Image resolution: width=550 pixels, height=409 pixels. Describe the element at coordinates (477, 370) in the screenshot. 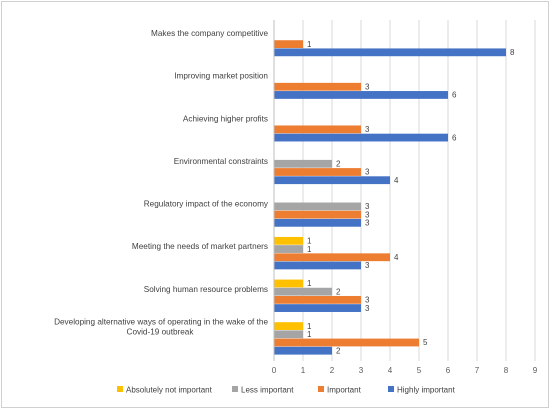

I see `x-tick-label: 7` at that location.